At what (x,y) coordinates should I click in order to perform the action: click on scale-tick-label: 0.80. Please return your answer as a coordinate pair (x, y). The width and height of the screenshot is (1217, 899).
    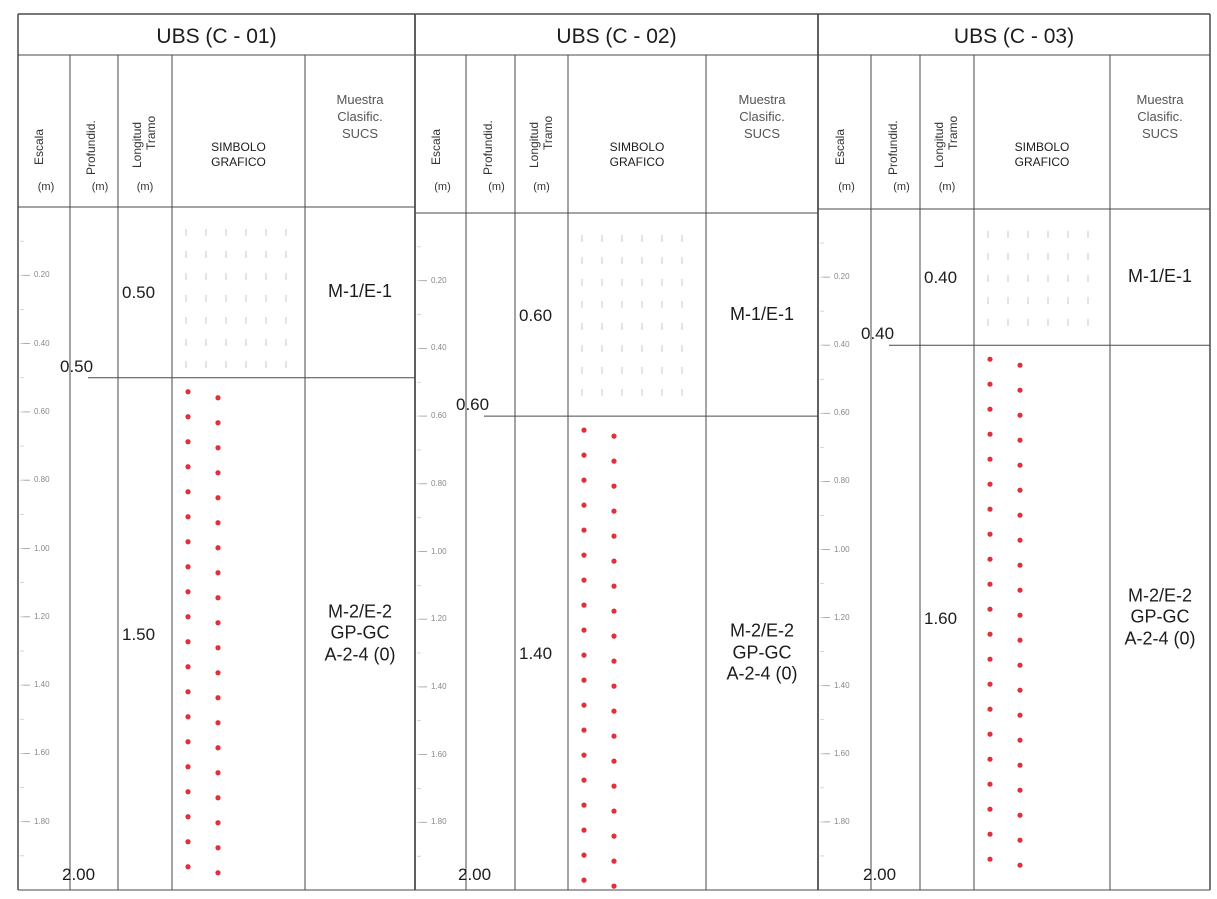
    Looking at the image, I should click on (42, 480).